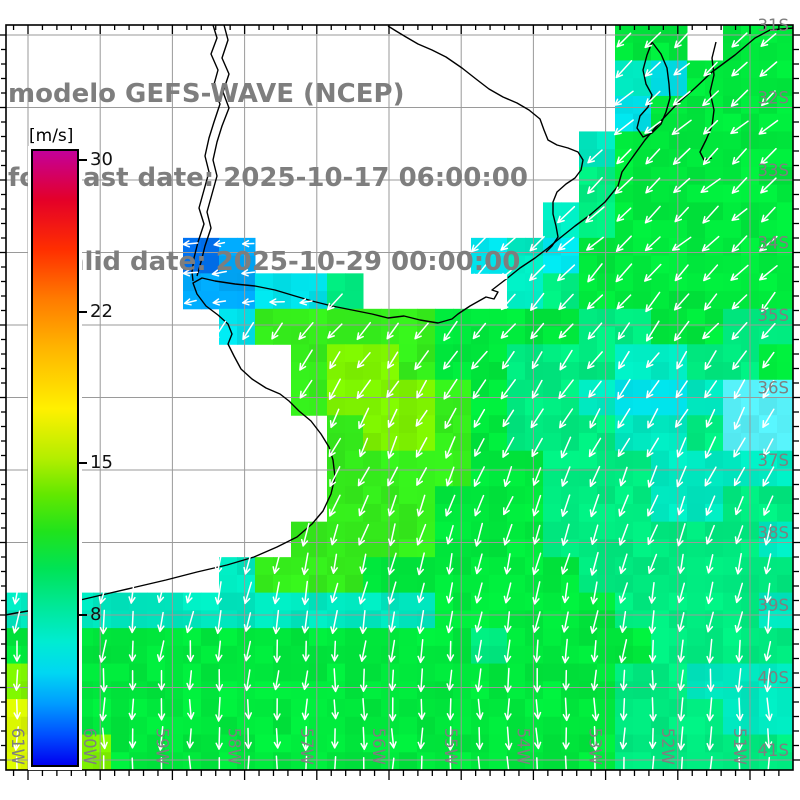 This screenshot has width=800, height=800. Describe the element at coordinates (739, 746) in the screenshot. I see `lon-label-51W: 51W` at that location.